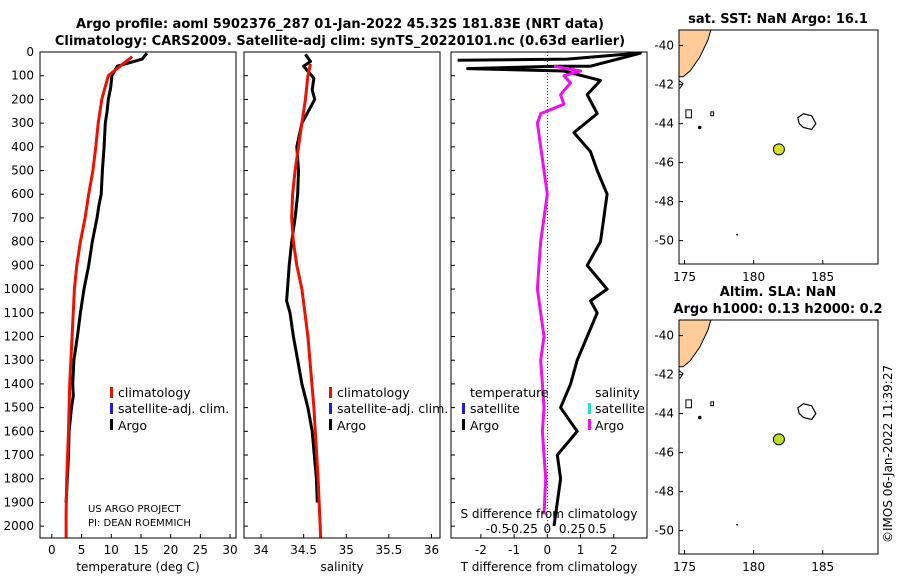 The height and width of the screenshot is (580, 900). I want to click on x-tick-label: 5, so click(82, 550).